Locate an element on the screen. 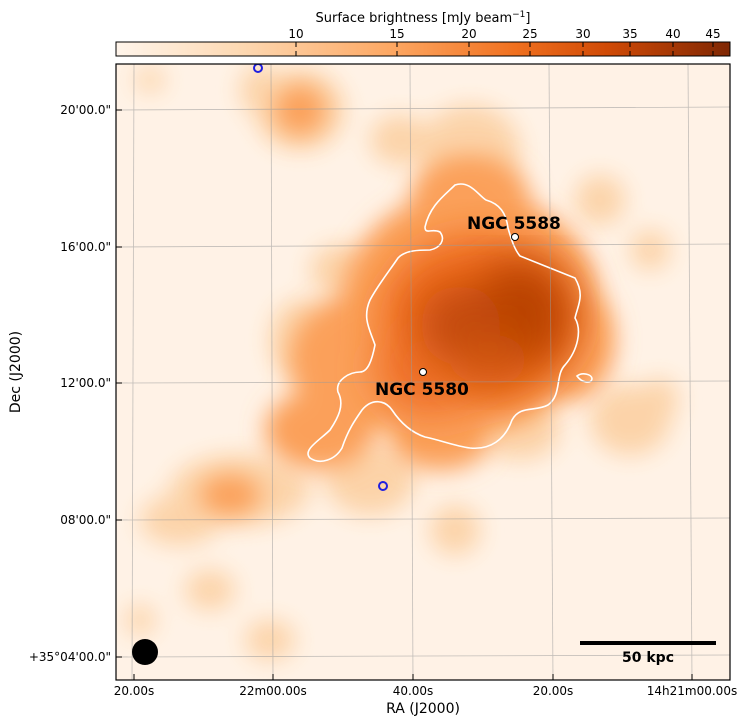 The height and width of the screenshot is (728, 747). colorbar-tick-label: 15 is located at coordinates (396, 34).